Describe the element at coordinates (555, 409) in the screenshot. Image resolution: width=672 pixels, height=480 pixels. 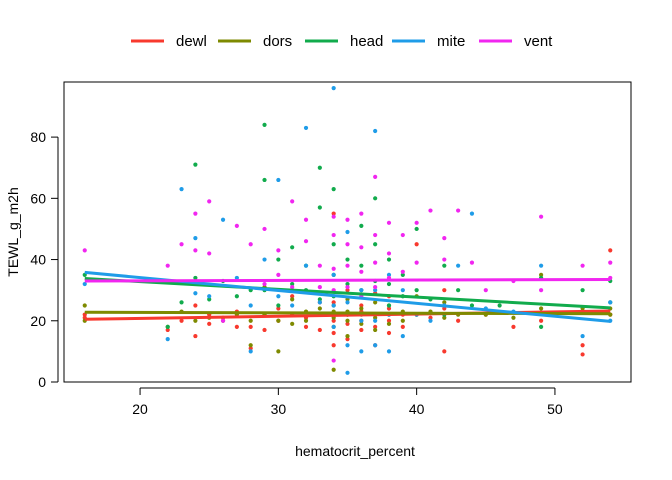
I see `x-tick-label: 50` at that location.